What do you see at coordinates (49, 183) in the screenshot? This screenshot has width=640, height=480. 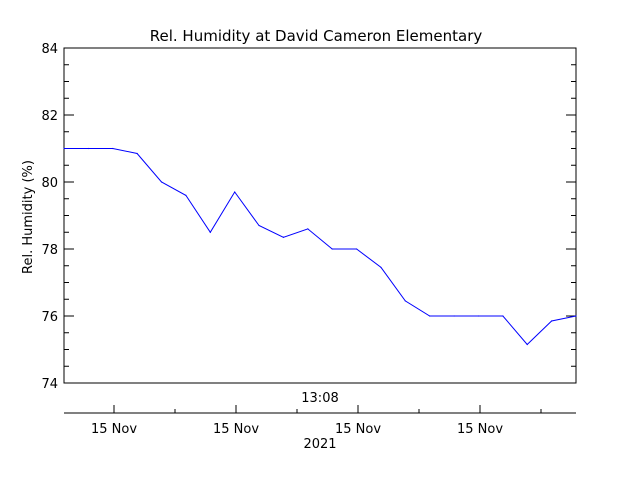 I see `y-tick-label: 80` at bounding box center [49, 183].